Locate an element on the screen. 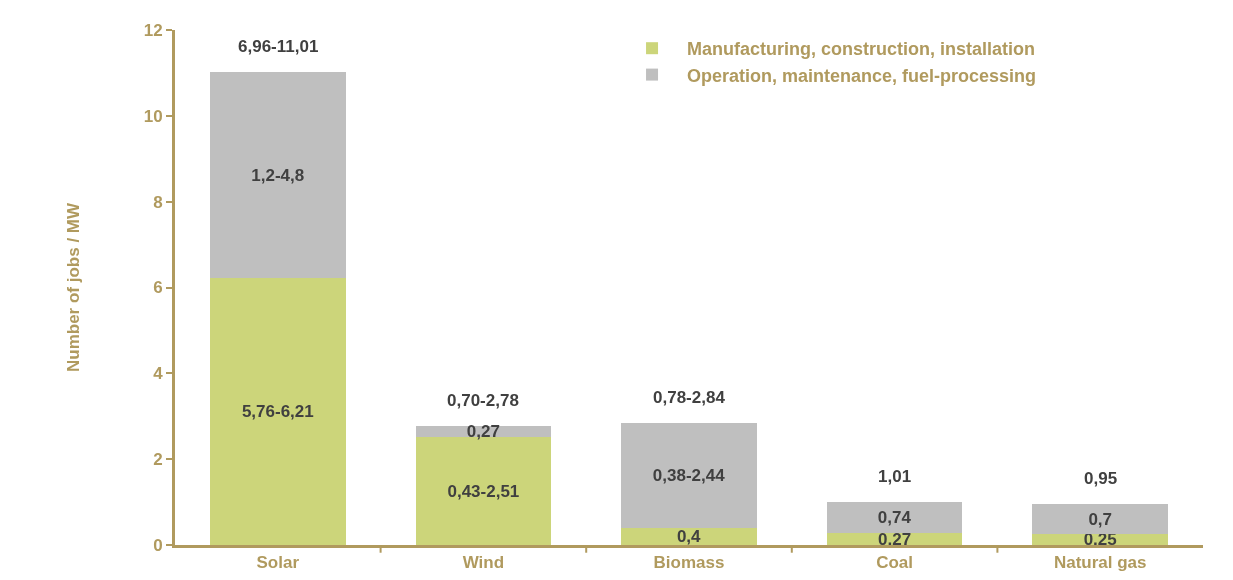 The image size is (1233, 580). data-label: 1,2-4,8 is located at coordinates (278, 175).